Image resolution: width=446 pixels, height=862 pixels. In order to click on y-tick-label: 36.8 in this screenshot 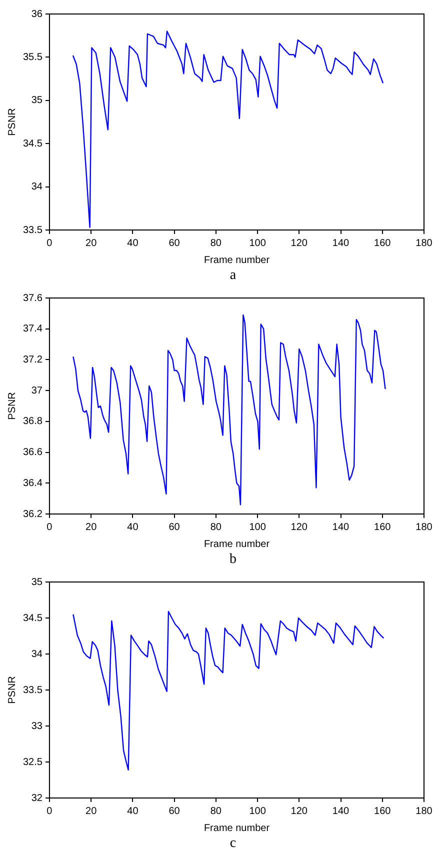, I will do `click(32, 422)`.